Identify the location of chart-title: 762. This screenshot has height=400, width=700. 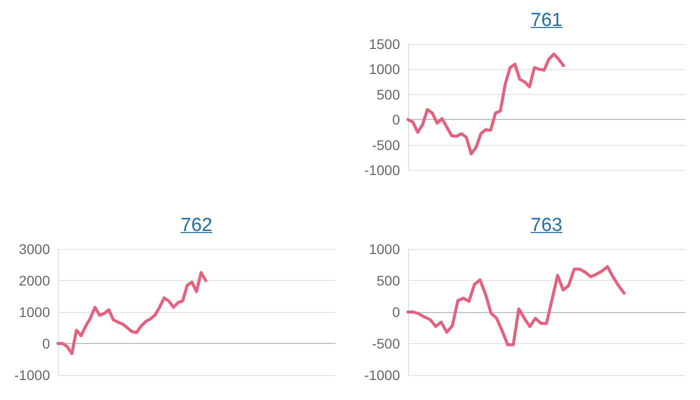
(197, 226).